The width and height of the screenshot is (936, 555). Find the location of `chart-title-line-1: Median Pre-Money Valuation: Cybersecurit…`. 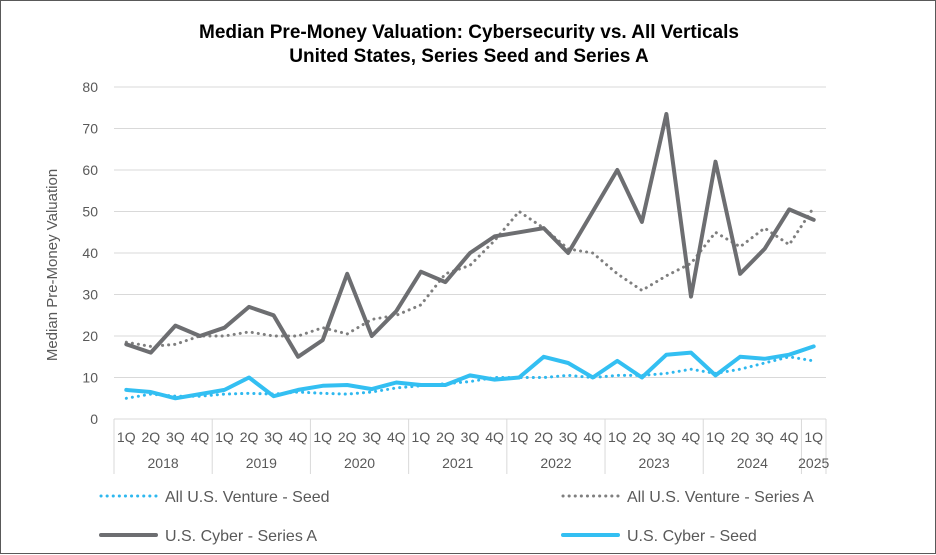

chart-title-line-1: Median Pre-Money Valuation: Cybersecurit… is located at coordinates (469, 32).